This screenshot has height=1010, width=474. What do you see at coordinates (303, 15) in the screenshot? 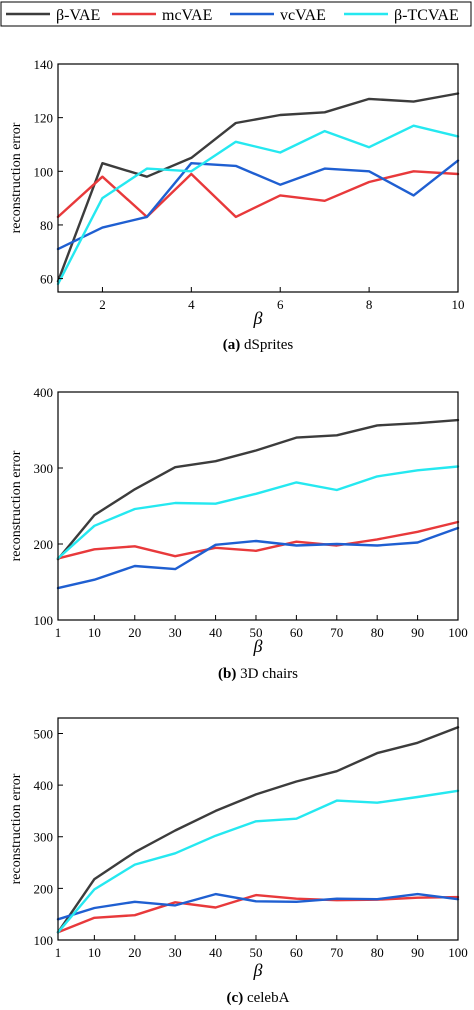
I see `legend-label-2: vcVAE` at bounding box center [303, 15].